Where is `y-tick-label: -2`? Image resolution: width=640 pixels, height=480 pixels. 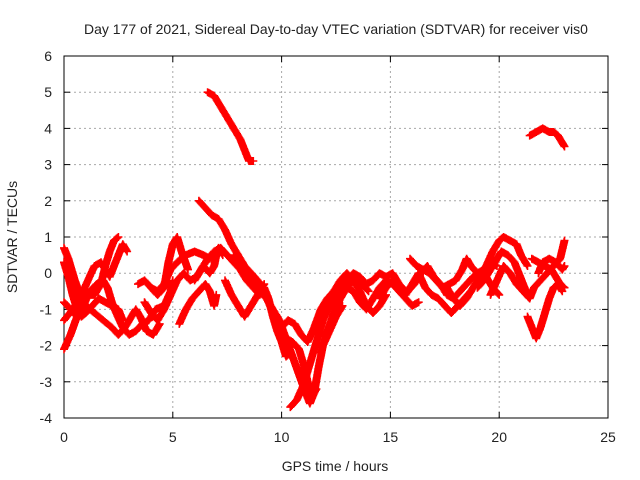 y-tick-label: -2 is located at coordinates (46, 346).